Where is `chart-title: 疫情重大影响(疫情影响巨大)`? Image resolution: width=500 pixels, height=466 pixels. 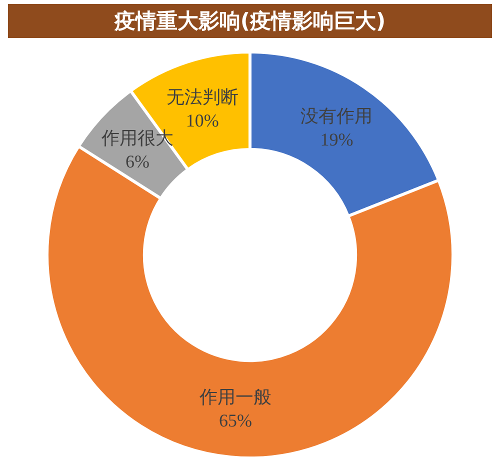
chart-title: 疫情重大影响(疫情影响巨大) is located at coordinates (249, 21).